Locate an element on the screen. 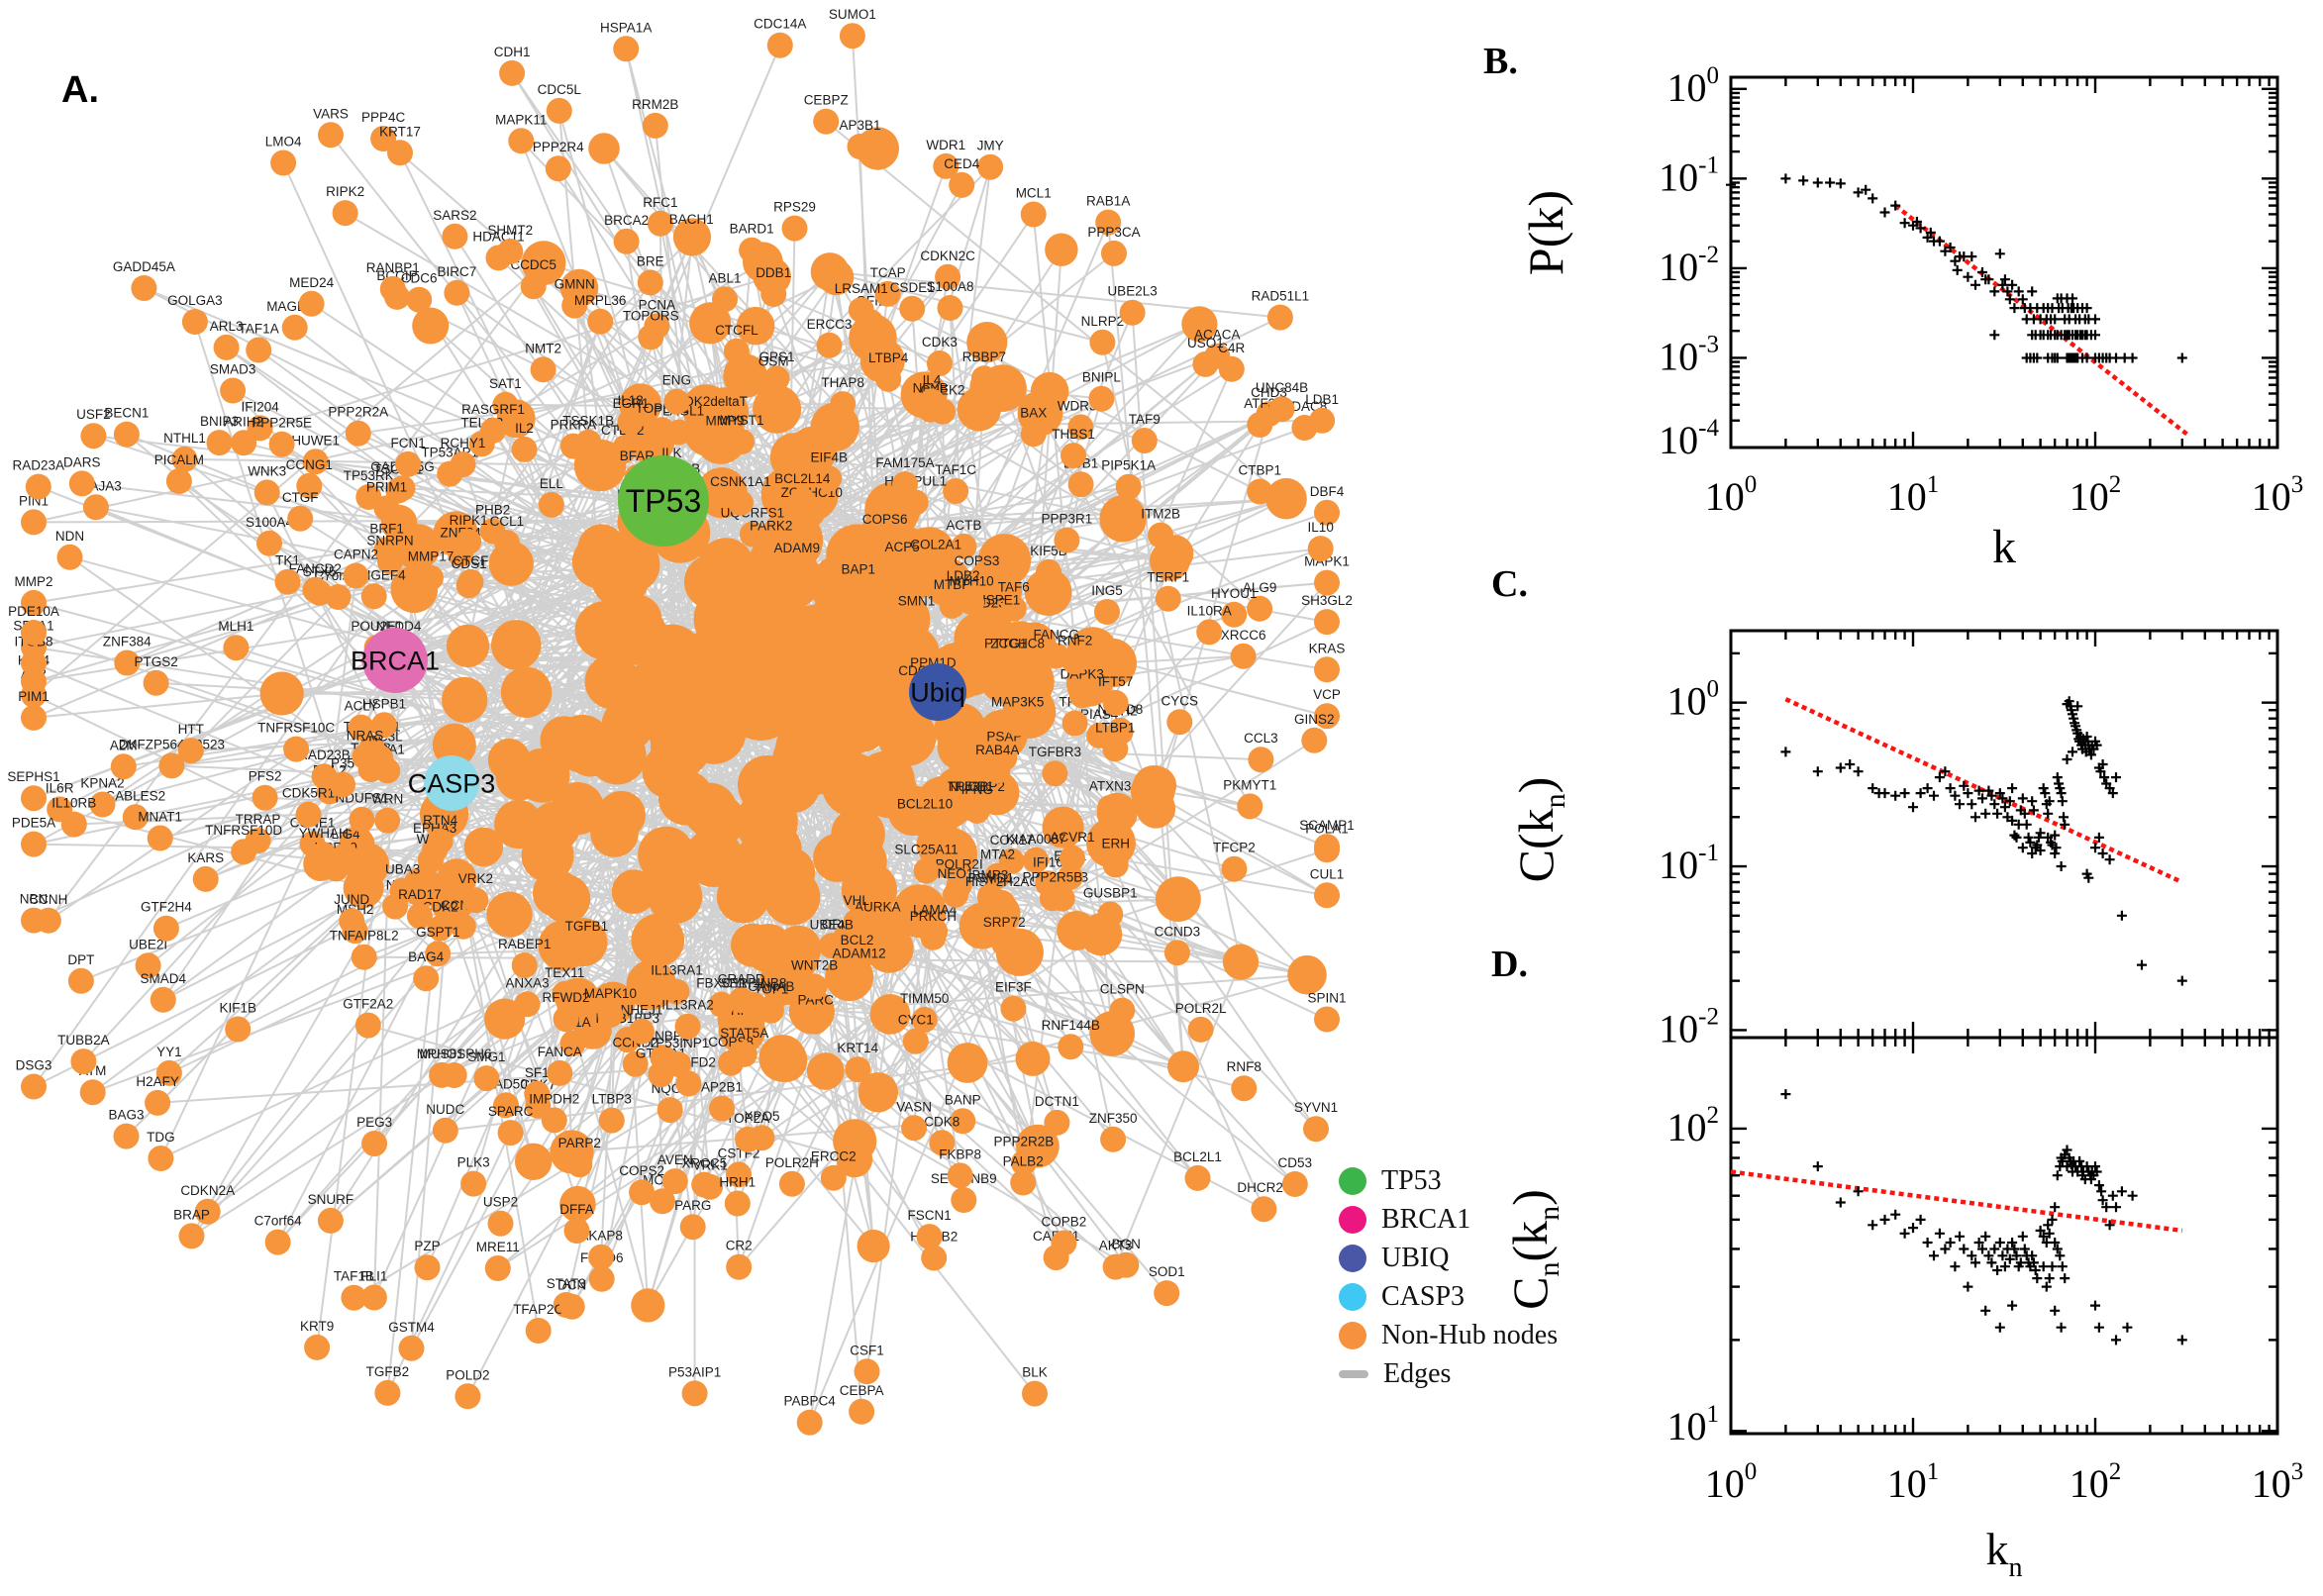 This screenshot has height=1596, width=2323. network-node-label: GUSBP1 is located at coordinates (1110, 894).